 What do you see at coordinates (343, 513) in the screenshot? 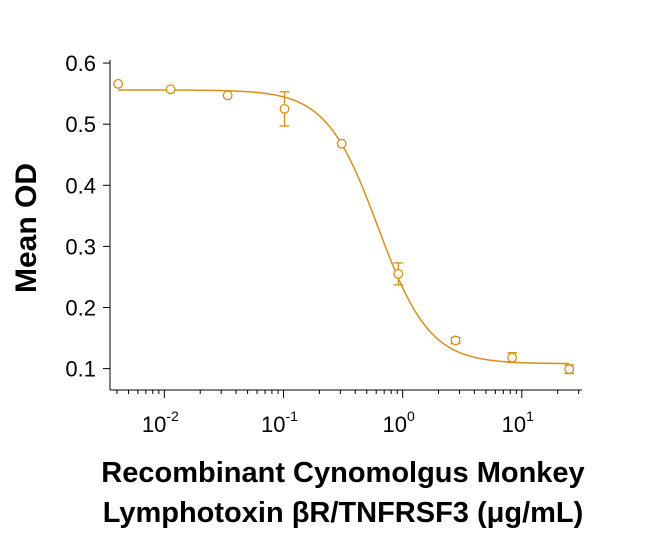
I see `x-axis-label-line-2: Lymphotoxin βR/TNFRSF3 (μg/mL)` at bounding box center [343, 513].